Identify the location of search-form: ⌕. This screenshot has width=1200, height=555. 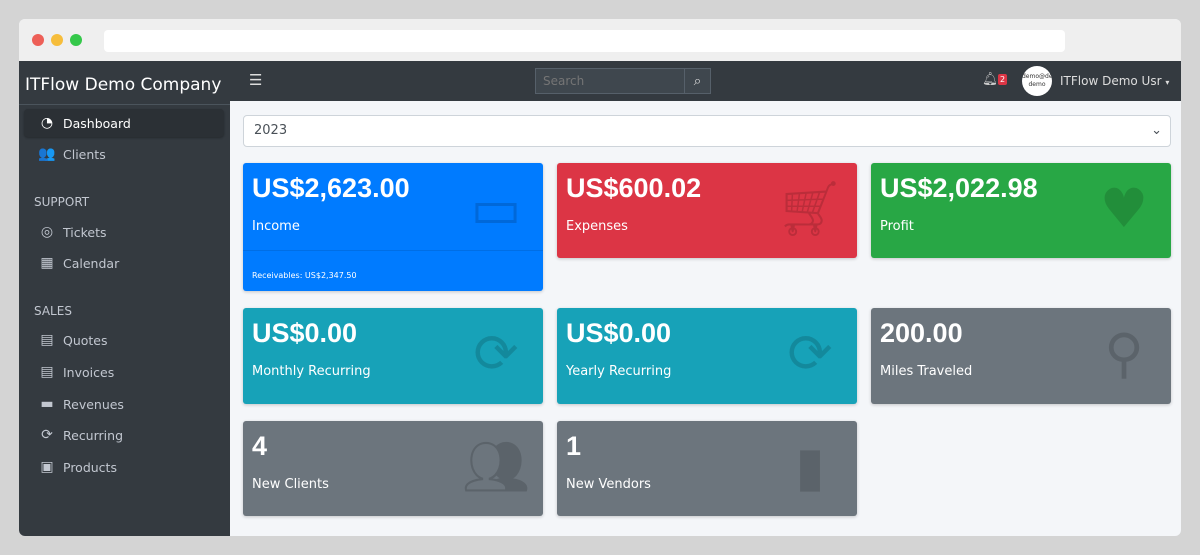
(623, 81).